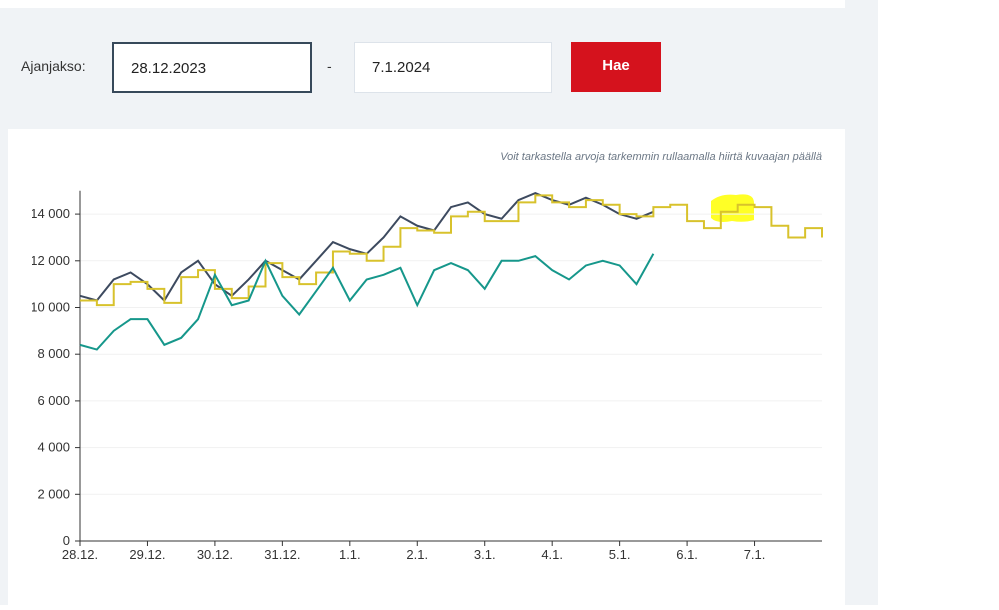  I want to click on x-tick-label: 5.1., so click(620, 554).